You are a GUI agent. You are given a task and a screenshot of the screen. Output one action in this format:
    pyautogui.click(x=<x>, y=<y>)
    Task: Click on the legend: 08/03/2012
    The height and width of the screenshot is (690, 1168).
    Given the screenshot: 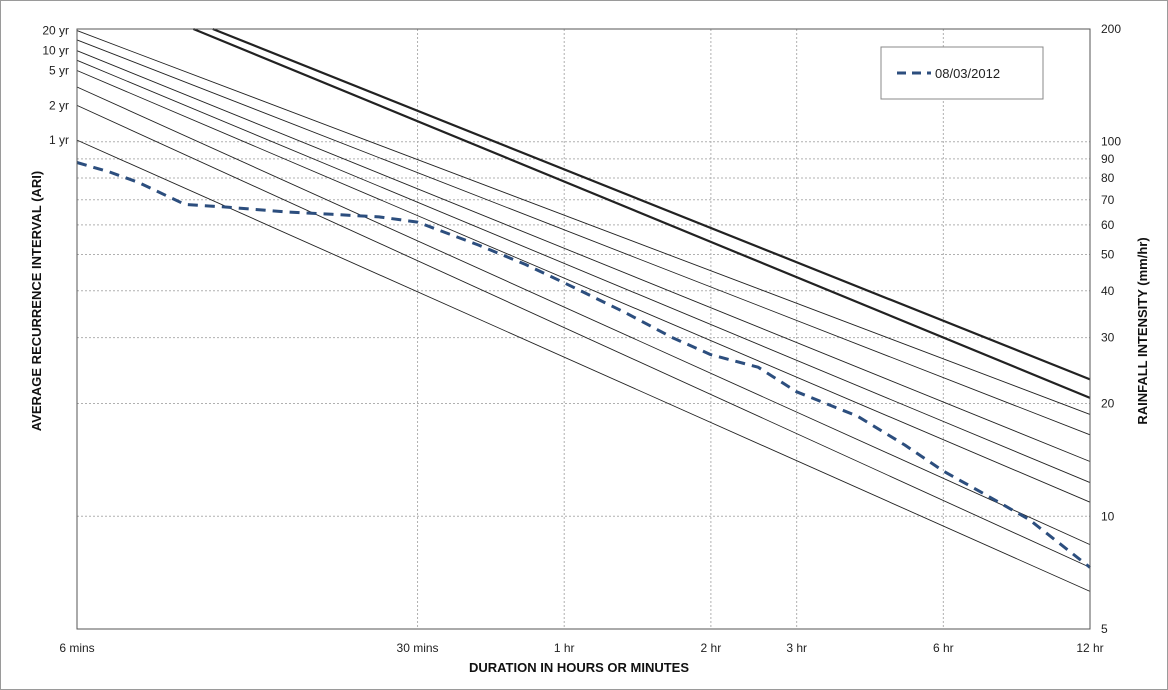 What is the action you would take?
    pyautogui.click(x=962, y=73)
    